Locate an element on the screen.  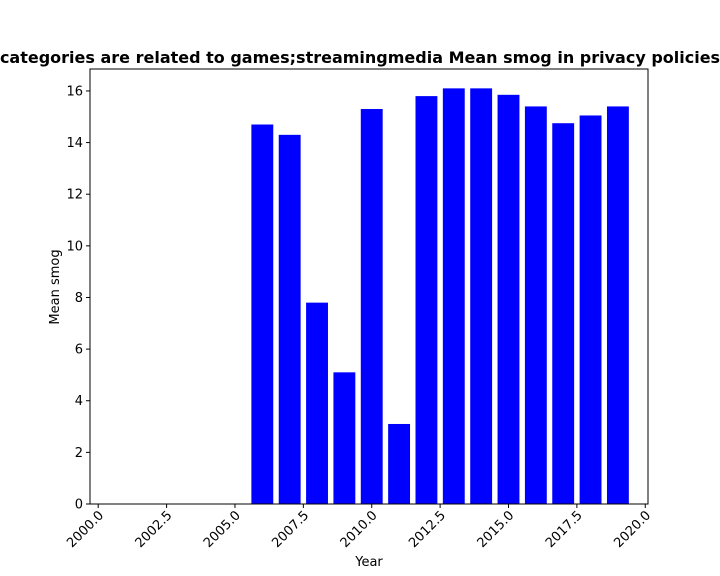
x-tick-label: 2005.0 is located at coordinates (222, 529).